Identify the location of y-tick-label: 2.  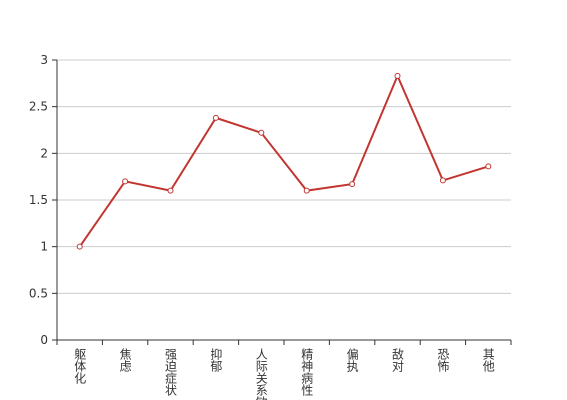
(44, 153).